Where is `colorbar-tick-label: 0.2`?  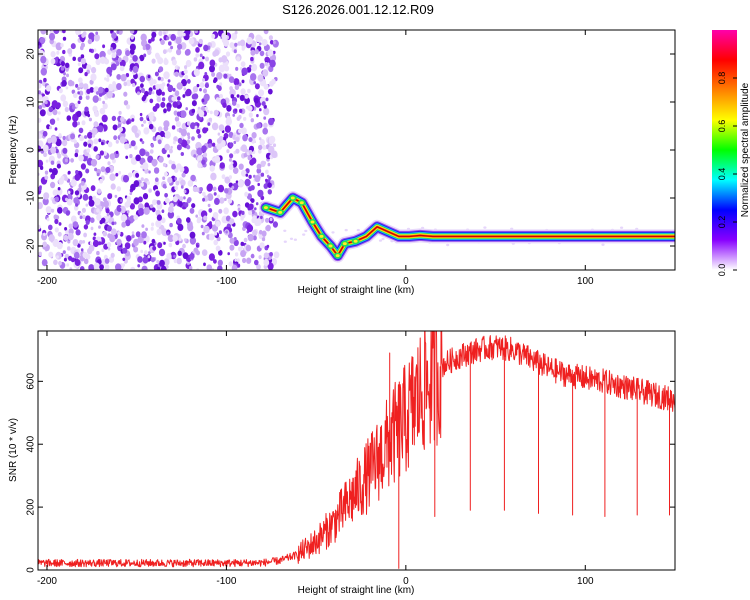 colorbar-tick-label: 0.2 is located at coordinates (722, 222).